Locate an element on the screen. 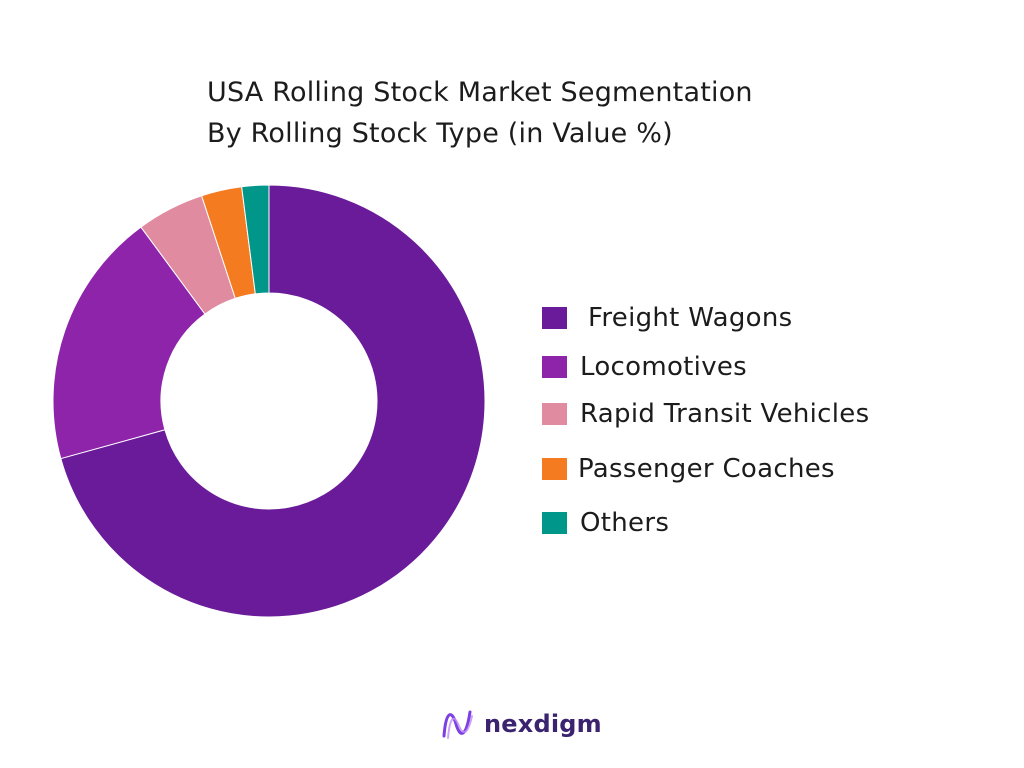  legend-label-rapid-transit-vehicles: Rapid Transit Vehicles is located at coordinates (725, 414).